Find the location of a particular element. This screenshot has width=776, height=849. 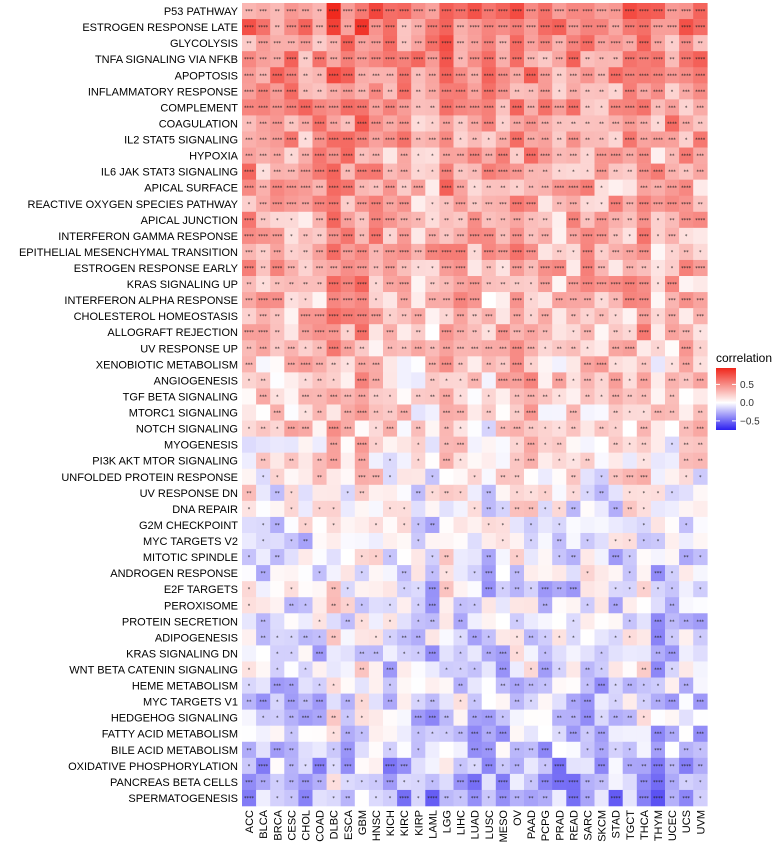

row-label: UNFOLDED PROTEIN RESPONSE is located at coordinates (149, 478).